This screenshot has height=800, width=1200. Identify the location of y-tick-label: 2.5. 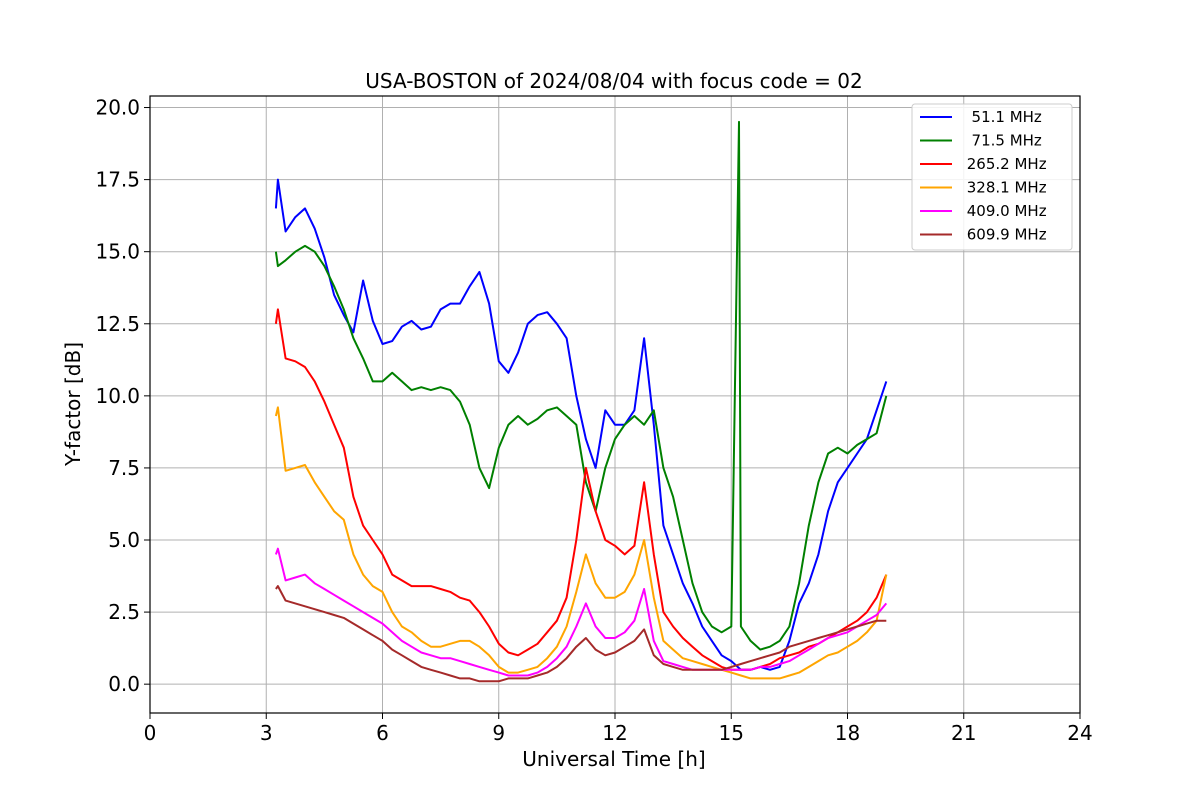
(124, 612).